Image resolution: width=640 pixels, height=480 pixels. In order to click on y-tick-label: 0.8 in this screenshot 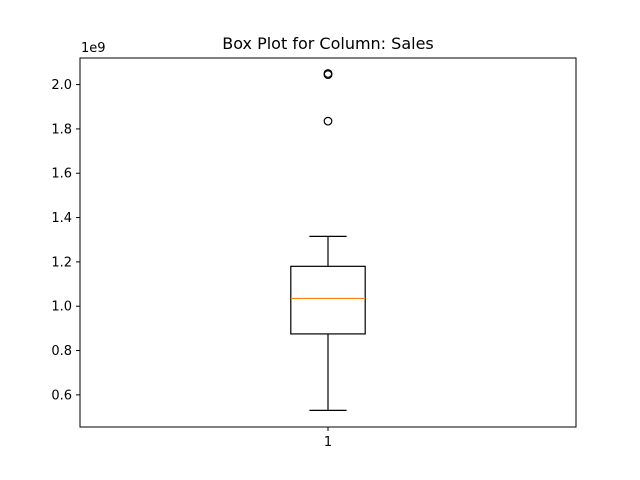, I will do `click(61, 351)`.